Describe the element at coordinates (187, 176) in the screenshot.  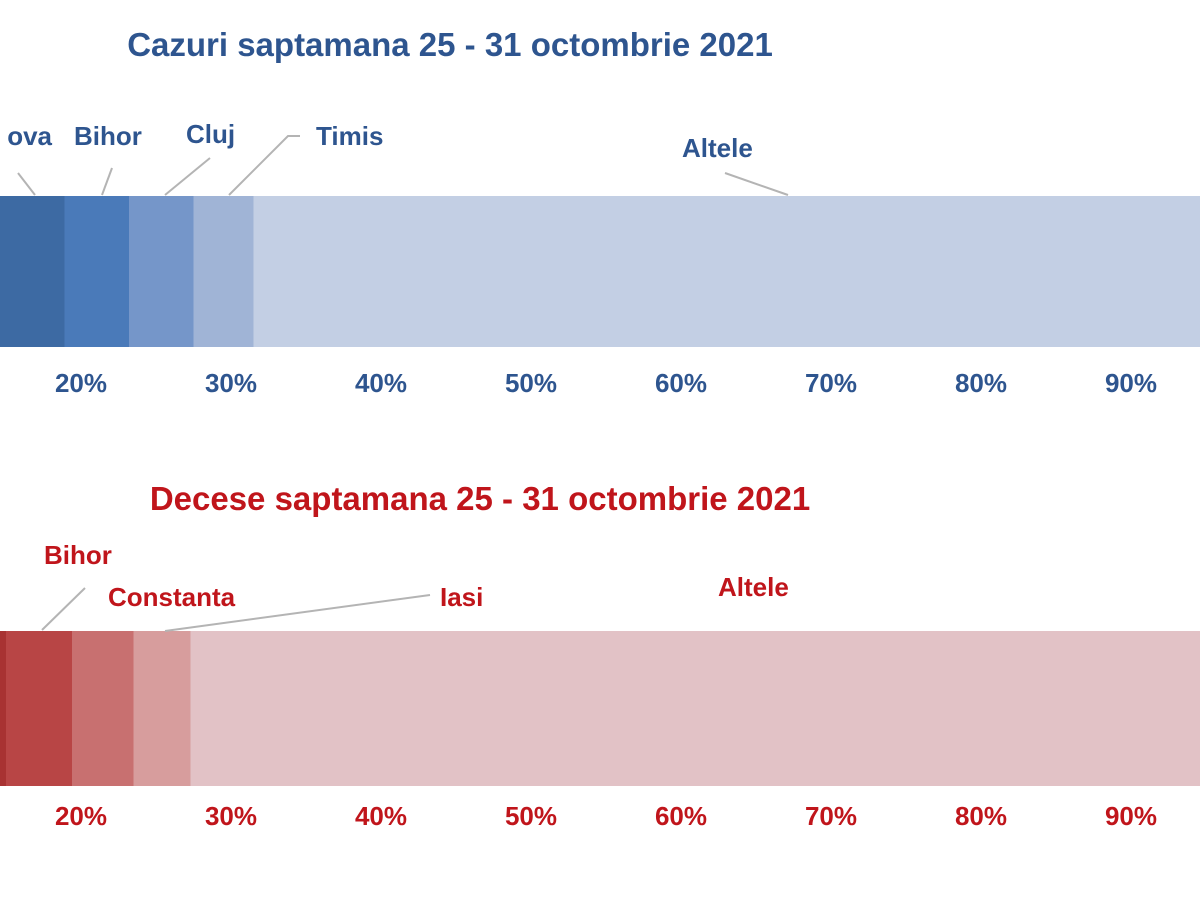
I see `leader-line-cluj` at that location.